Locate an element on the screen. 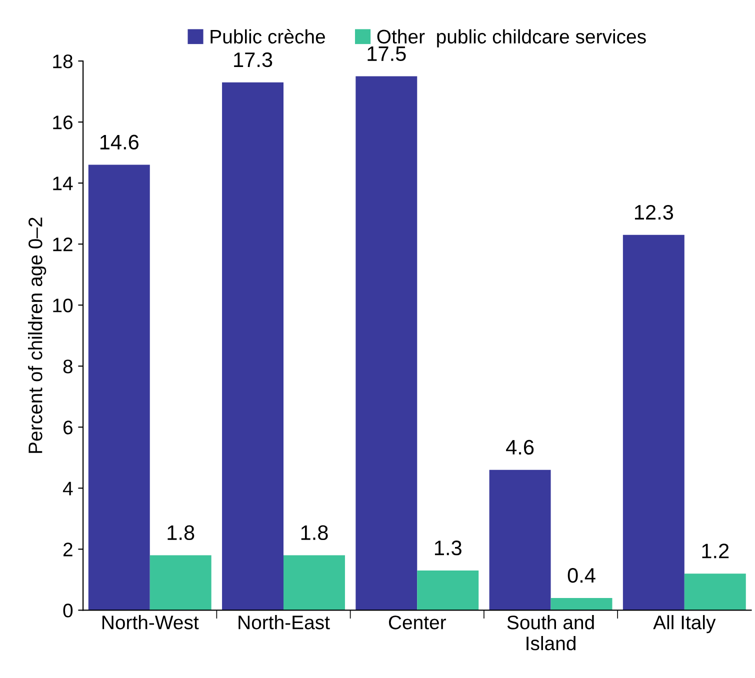  data-label: 0.4 is located at coordinates (582, 575).